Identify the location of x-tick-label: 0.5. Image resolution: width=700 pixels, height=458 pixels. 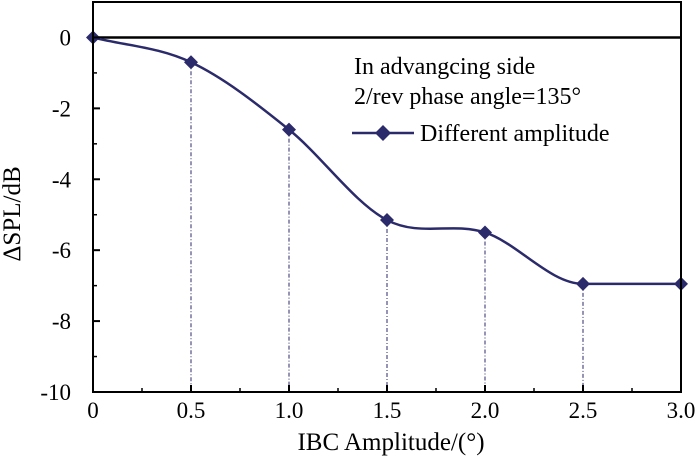
(191, 410).